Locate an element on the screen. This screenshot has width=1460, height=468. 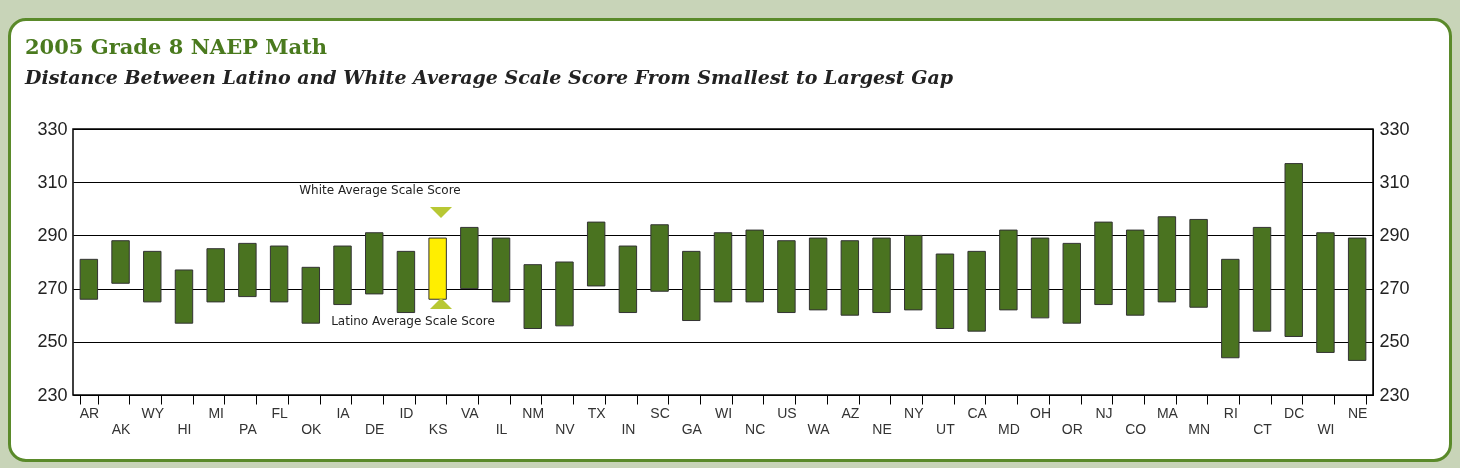
annotation: Latino Average Scale Score is located at coordinates (413, 321).